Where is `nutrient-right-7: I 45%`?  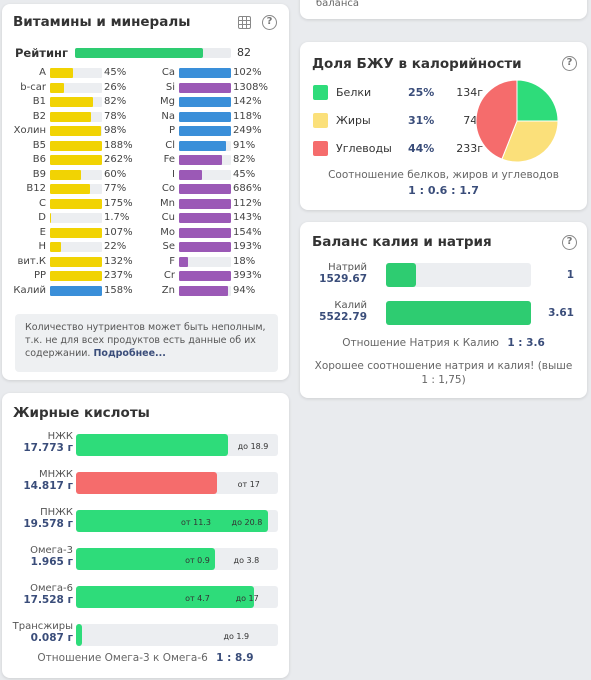
nutrient-right-7: I 45% is located at coordinates (230, 175).